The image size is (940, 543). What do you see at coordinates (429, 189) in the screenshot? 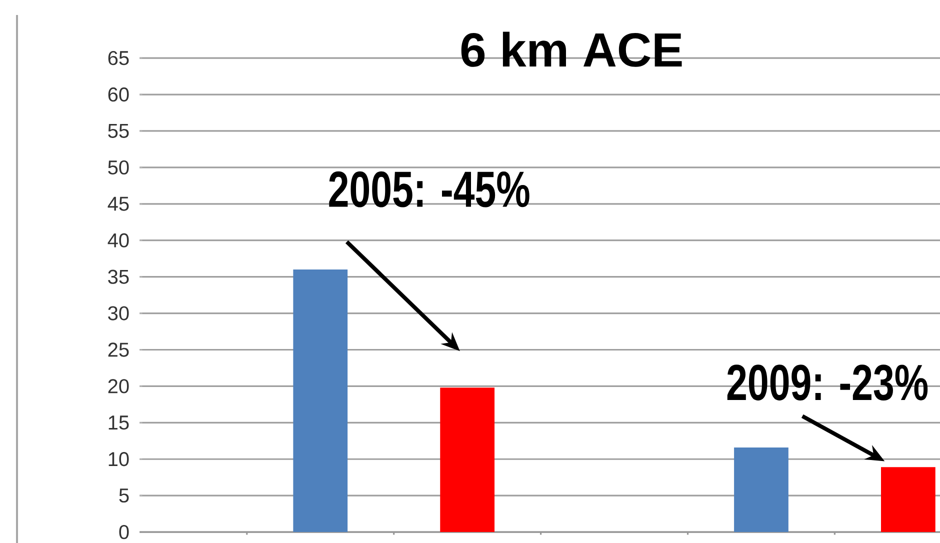
I see `annotation: 2005: -45%` at bounding box center [429, 189].